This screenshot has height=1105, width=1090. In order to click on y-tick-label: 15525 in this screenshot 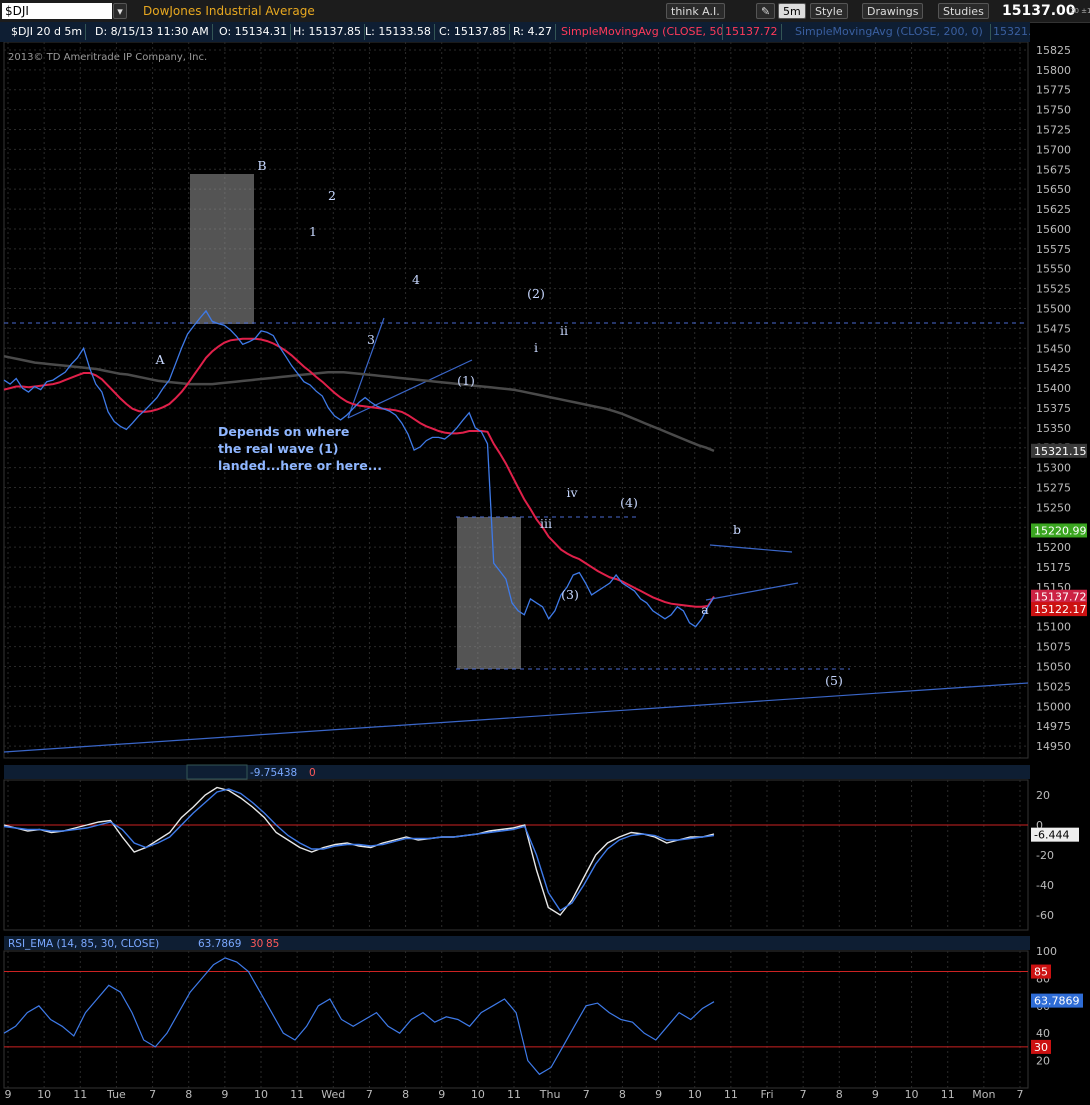, I will do `click(1053, 289)`.